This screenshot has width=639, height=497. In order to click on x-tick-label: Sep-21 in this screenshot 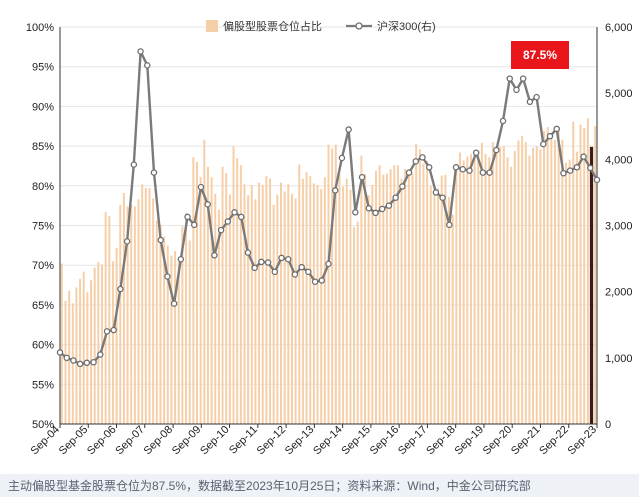, I will do `click(526, 441)`.